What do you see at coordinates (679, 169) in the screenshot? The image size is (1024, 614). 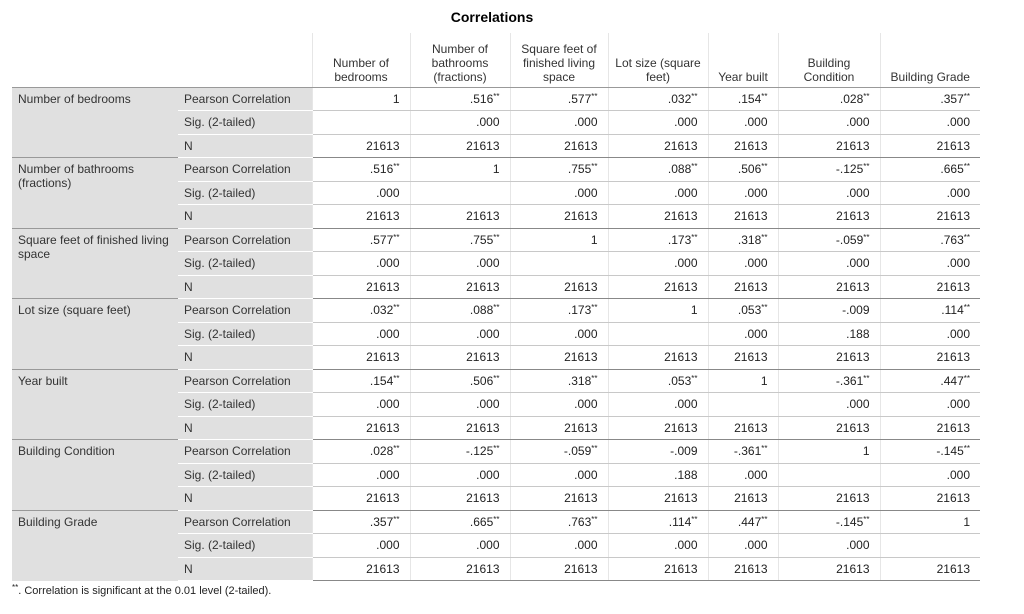 I see `cell-value: .088` at bounding box center [679, 169].